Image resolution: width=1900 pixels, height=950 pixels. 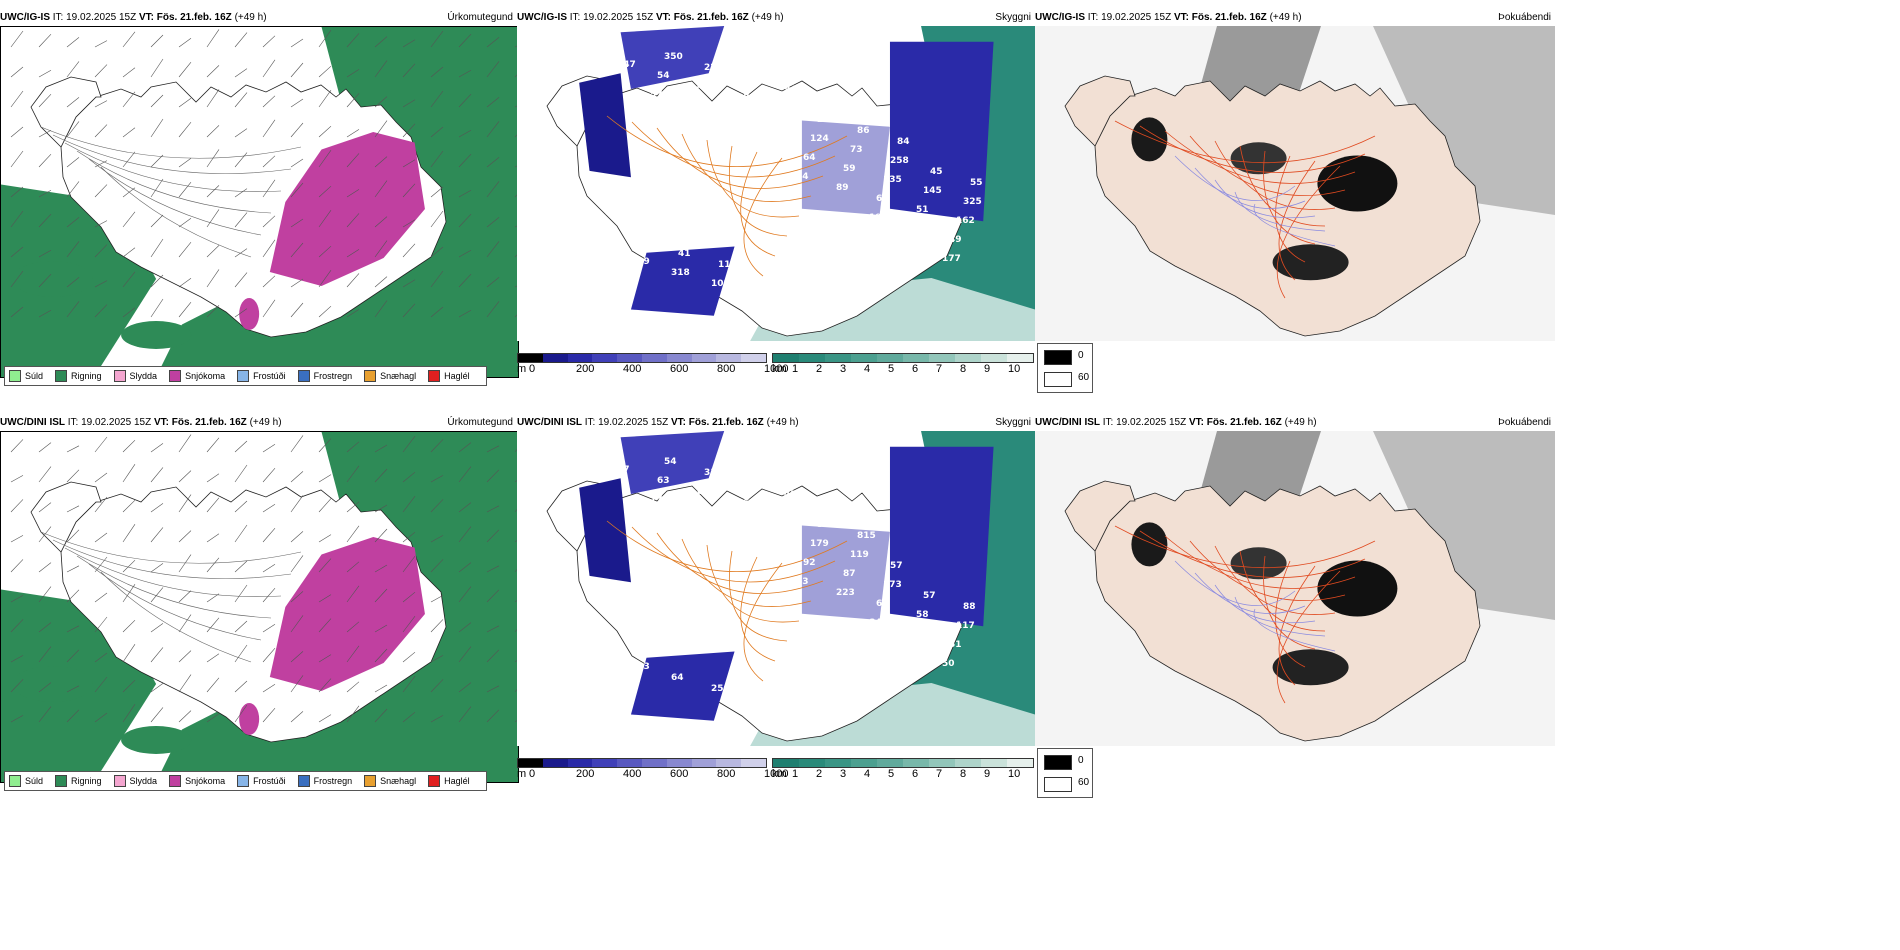 I want to click on cloud-base-value: 306, so click(x=753, y=79).